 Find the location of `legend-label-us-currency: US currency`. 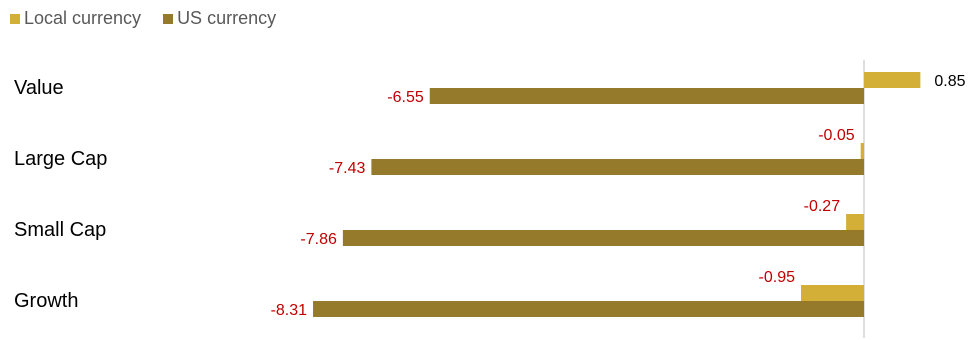

legend-label-us-currency: US currency is located at coordinates (227, 18).